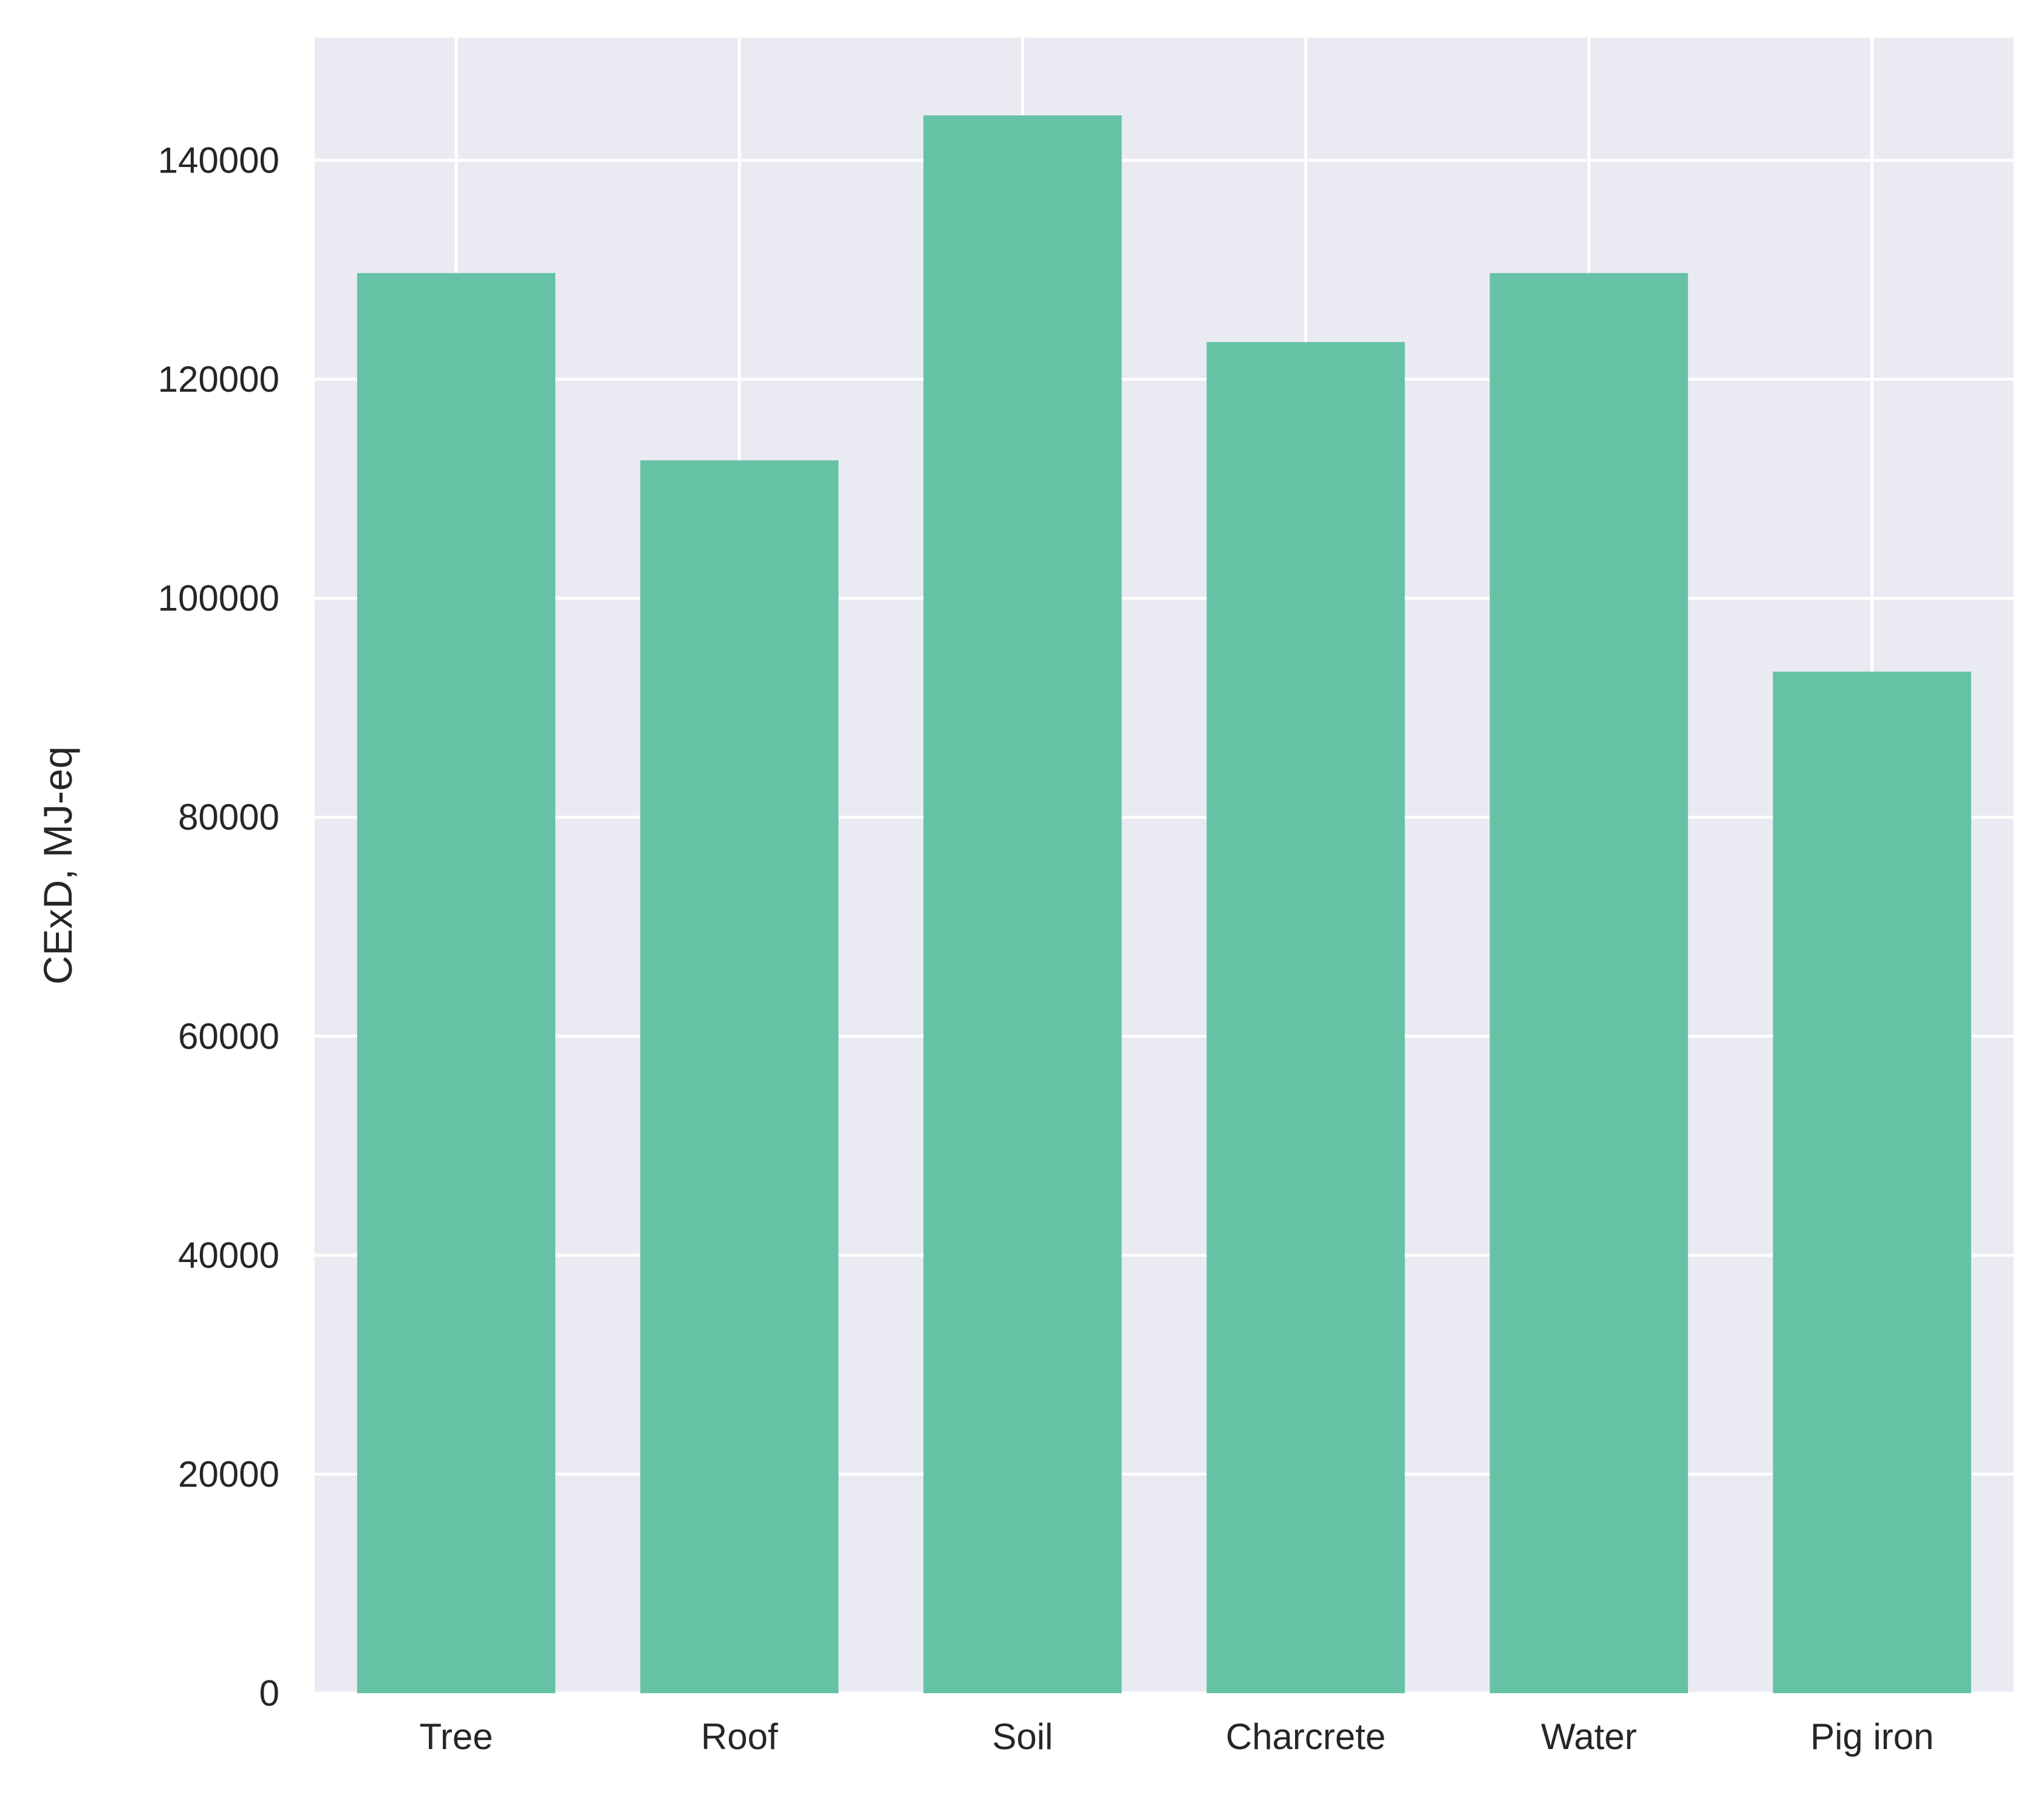 The width and height of the screenshot is (2044, 1808). I want to click on x-axis-ticks: Tree Roof Soil Charcrete Water Pig iron, so click(1177, 1736).